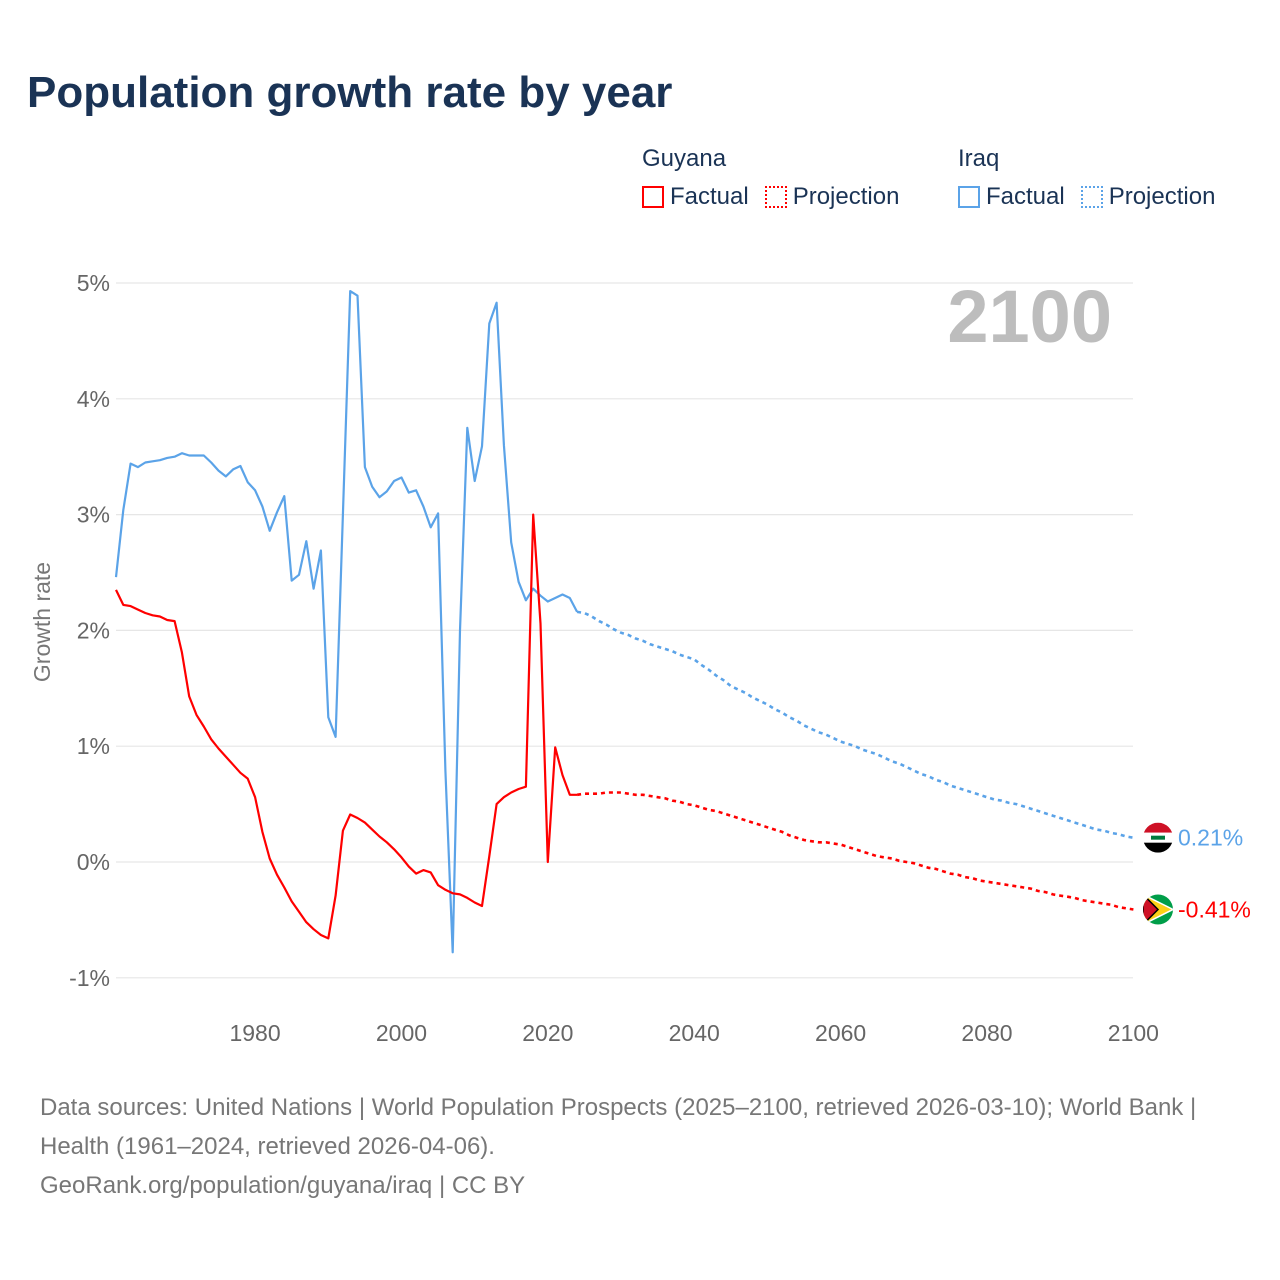 Image resolution: width=1280 pixels, height=1280 pixels. I want to click on iraq-projection-line, so click(855, 724).